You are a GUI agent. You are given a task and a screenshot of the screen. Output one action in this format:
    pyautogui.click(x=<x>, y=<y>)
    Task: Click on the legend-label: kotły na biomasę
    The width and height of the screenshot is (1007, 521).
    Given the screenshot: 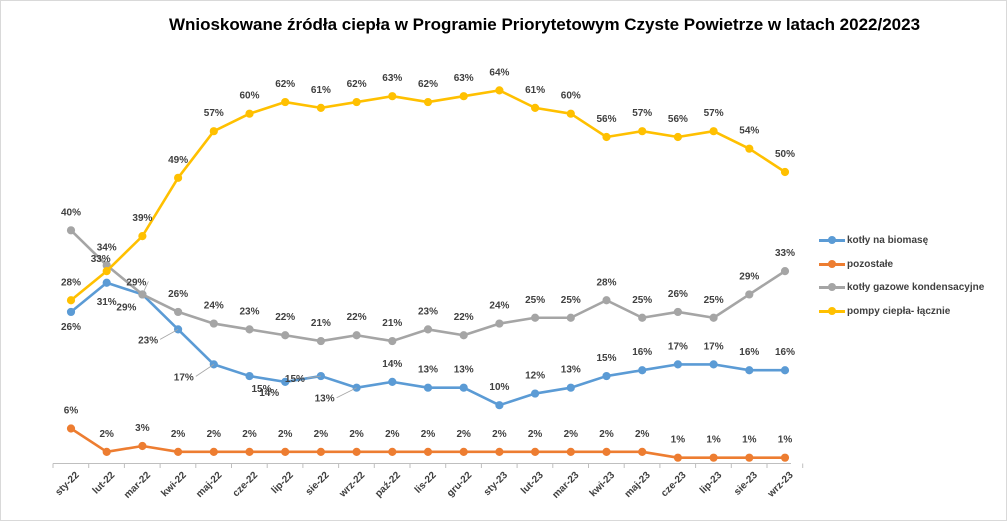 What is the action you would take?
    pyautogui.click(x=888, y=240)
    